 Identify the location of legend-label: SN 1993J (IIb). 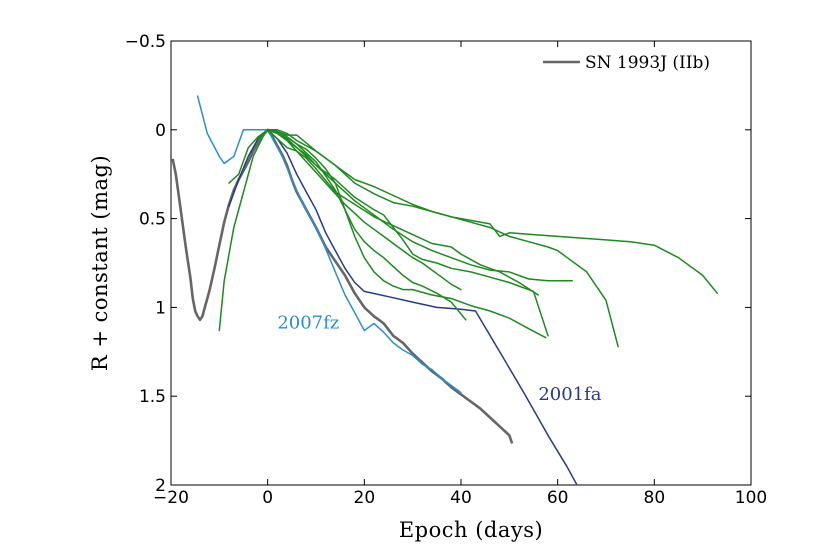
(647, 63).